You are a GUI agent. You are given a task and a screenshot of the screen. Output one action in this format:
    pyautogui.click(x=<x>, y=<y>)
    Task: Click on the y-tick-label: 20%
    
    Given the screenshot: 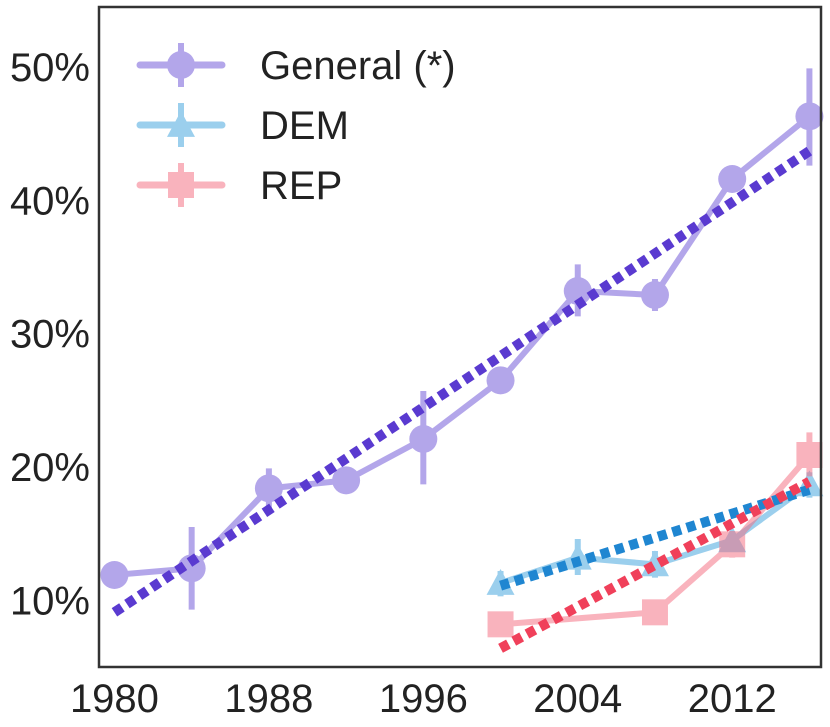 What is the action you would take?
    pyautogui.click(x=50, y=468)
    